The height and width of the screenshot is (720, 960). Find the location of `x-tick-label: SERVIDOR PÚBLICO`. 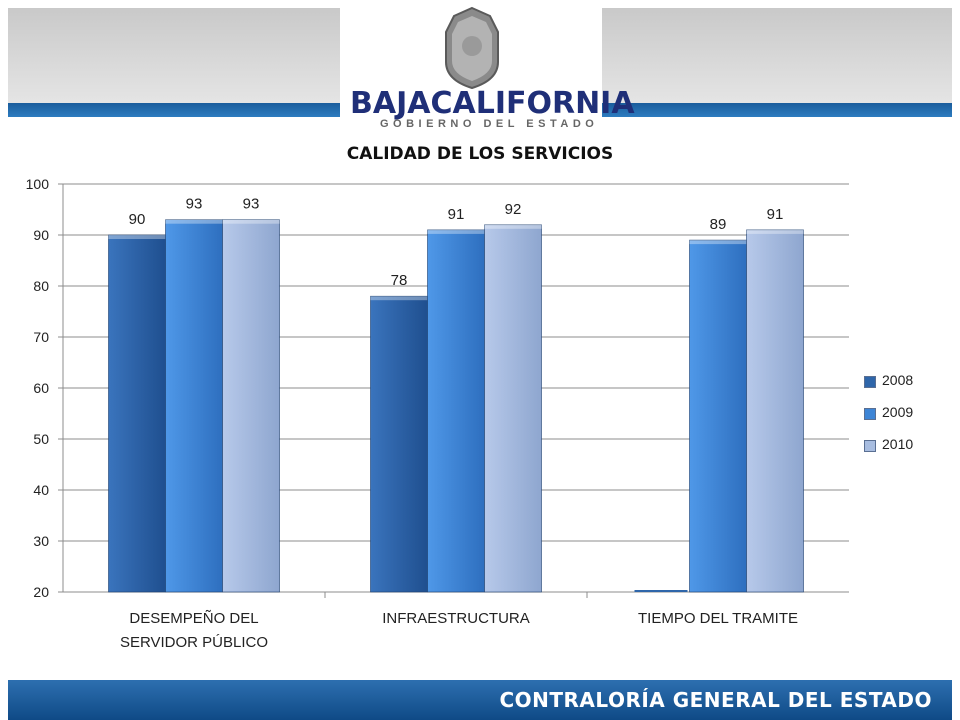

x-tick-label: SERVIDOR PÚBLICO is located at coordinates (194, 642).